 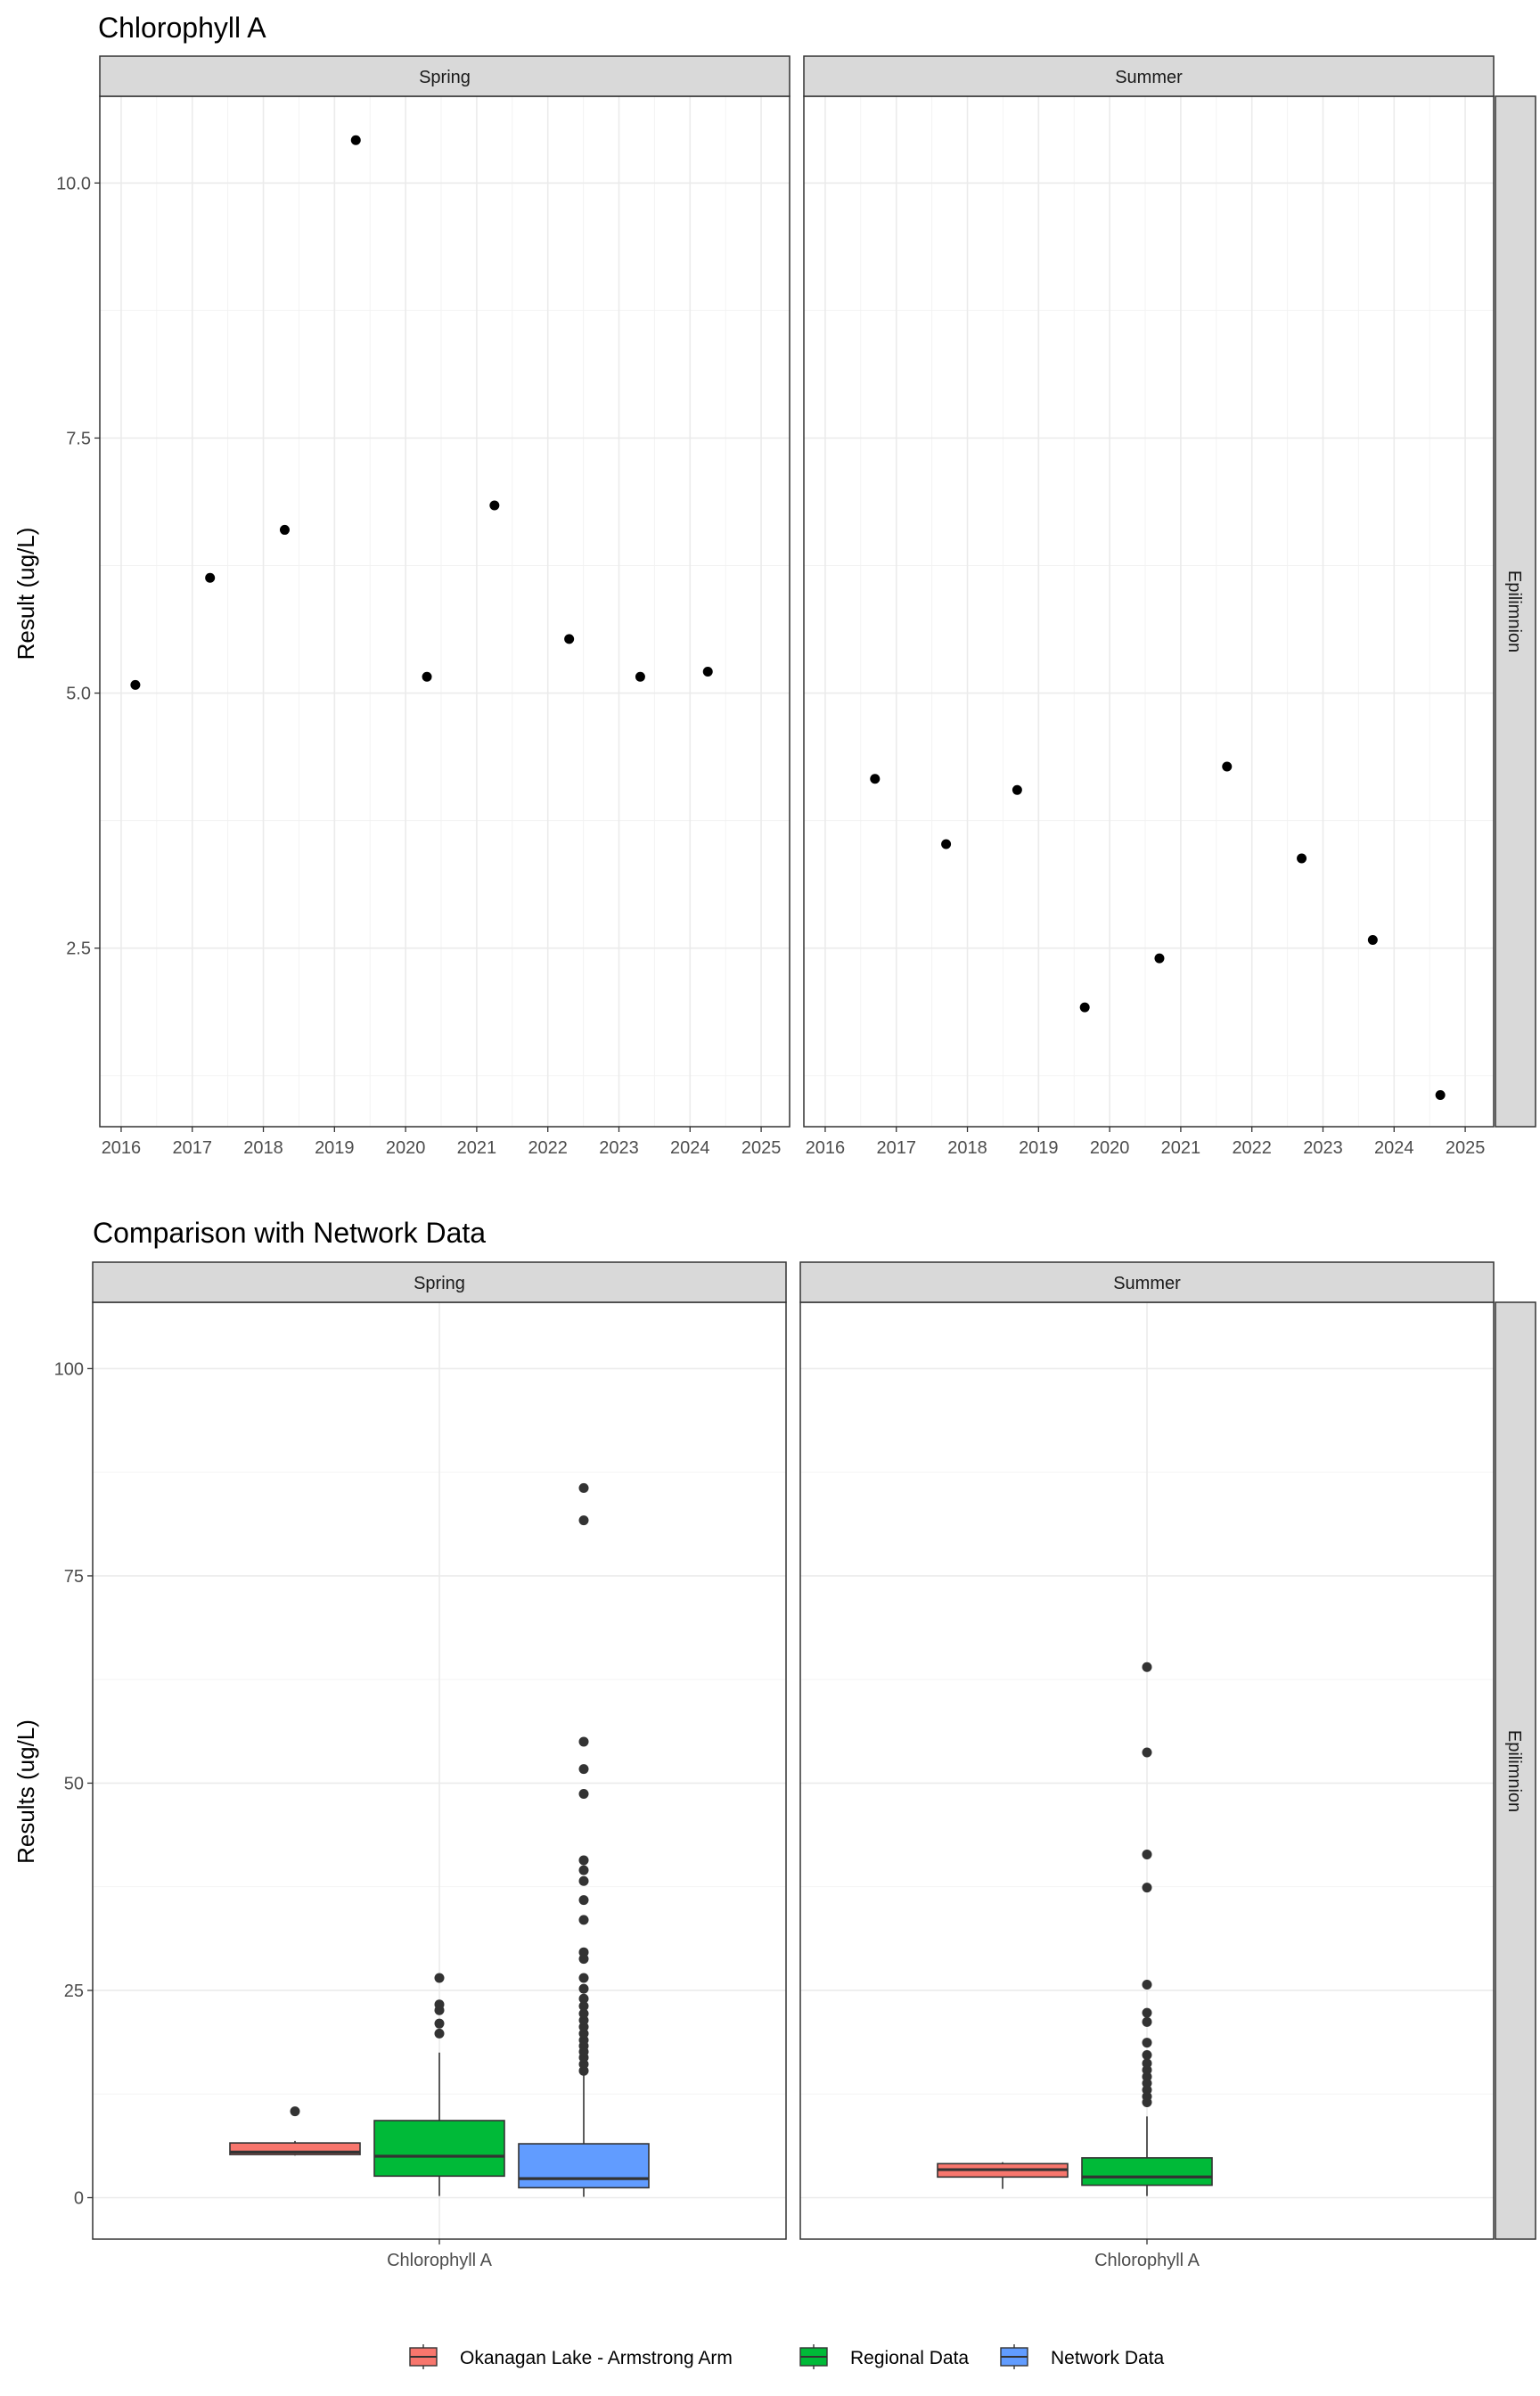 I want to click on box-summer-regional-data, so click(x=1147, y=1929).